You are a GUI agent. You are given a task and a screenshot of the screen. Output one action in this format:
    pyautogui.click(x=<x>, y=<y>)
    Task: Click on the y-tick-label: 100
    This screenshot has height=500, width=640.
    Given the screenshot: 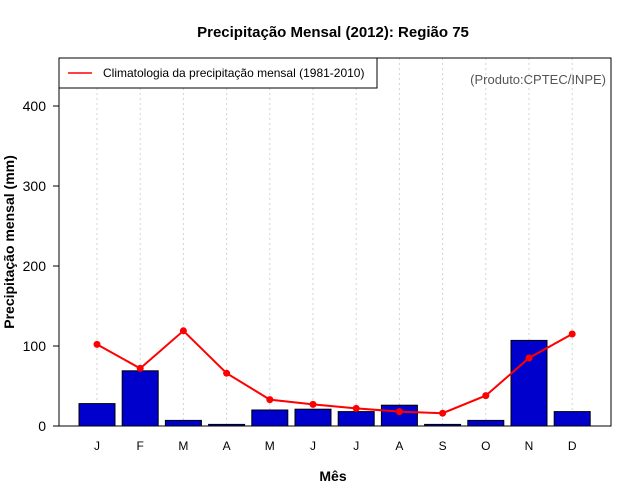 What is the action you would take?
    pyautogui.click(x=35, y=346)
    